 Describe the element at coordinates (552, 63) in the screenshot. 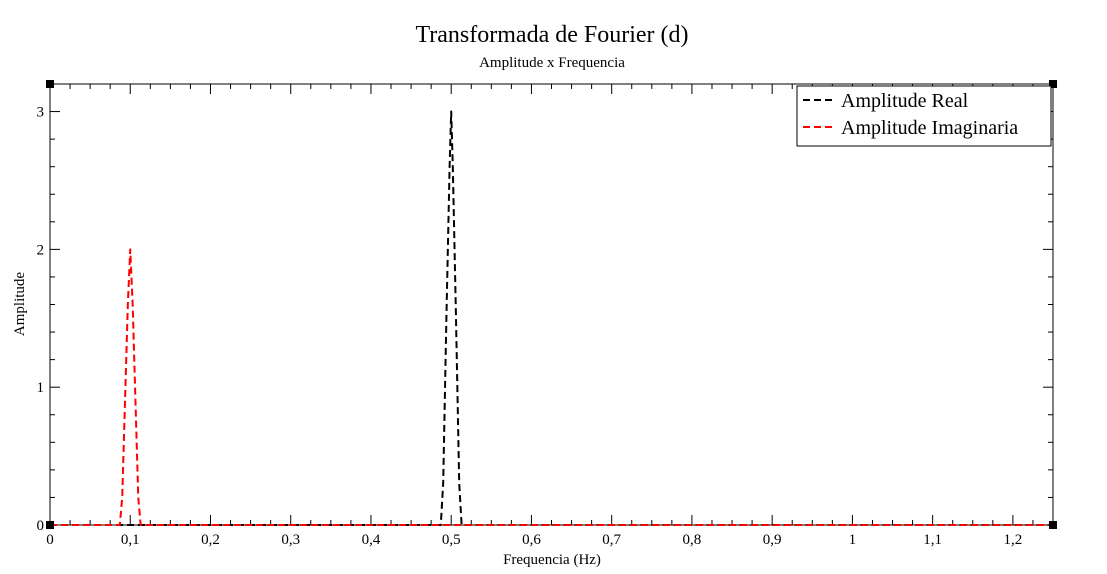

I see `chart-subtitle: Amplitude x Frequencia` at that location.